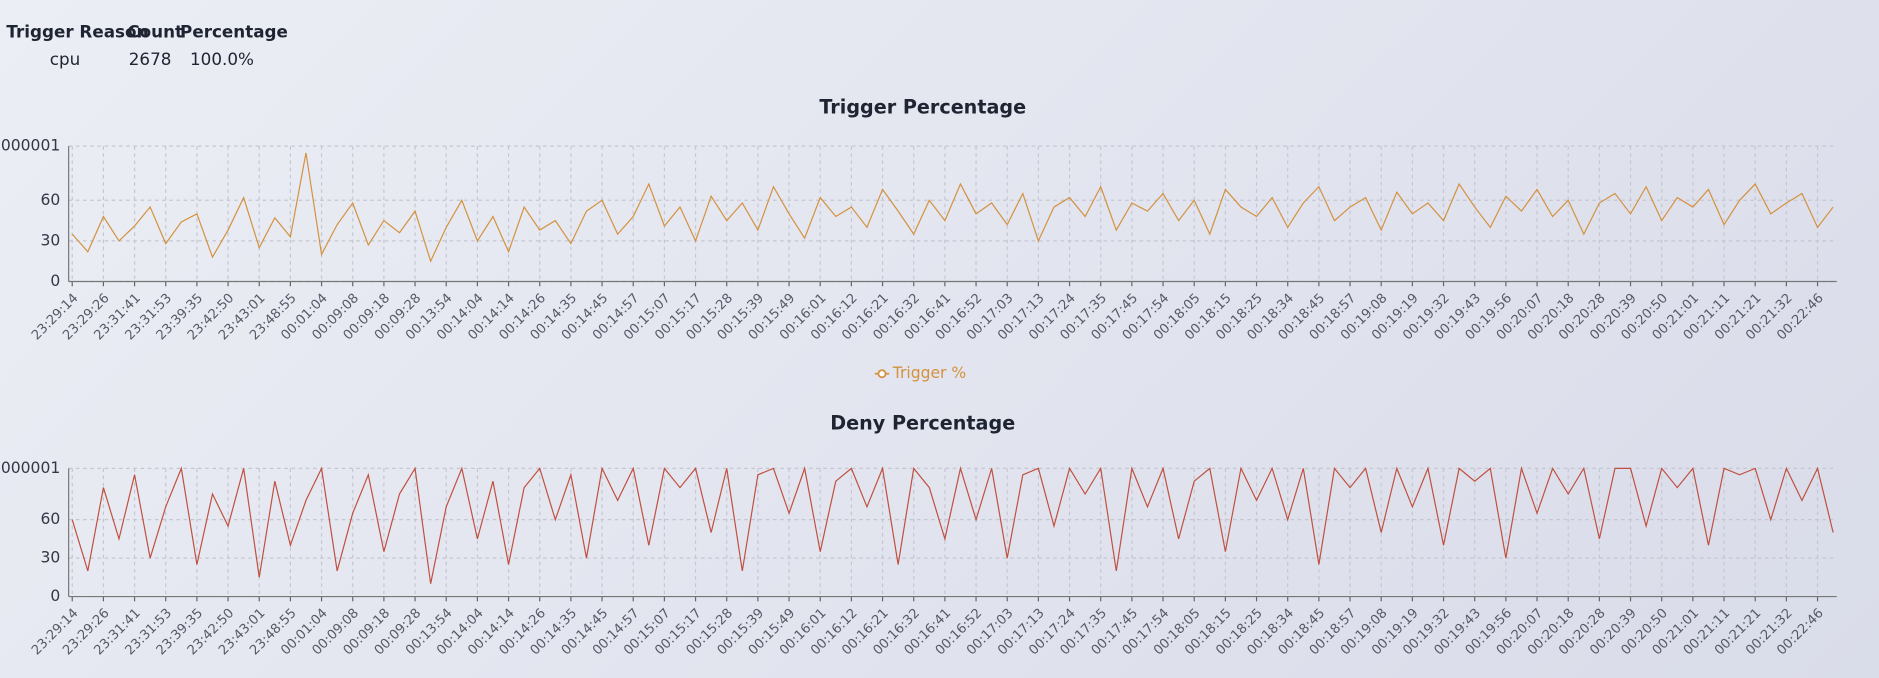 Image resolution: width=1879 pixels, height=678 pixels. What do you see at coordinates (77, 31) in the screenshot?
I see `table-header: Trigger Reason` at bounding box center [77, 31].